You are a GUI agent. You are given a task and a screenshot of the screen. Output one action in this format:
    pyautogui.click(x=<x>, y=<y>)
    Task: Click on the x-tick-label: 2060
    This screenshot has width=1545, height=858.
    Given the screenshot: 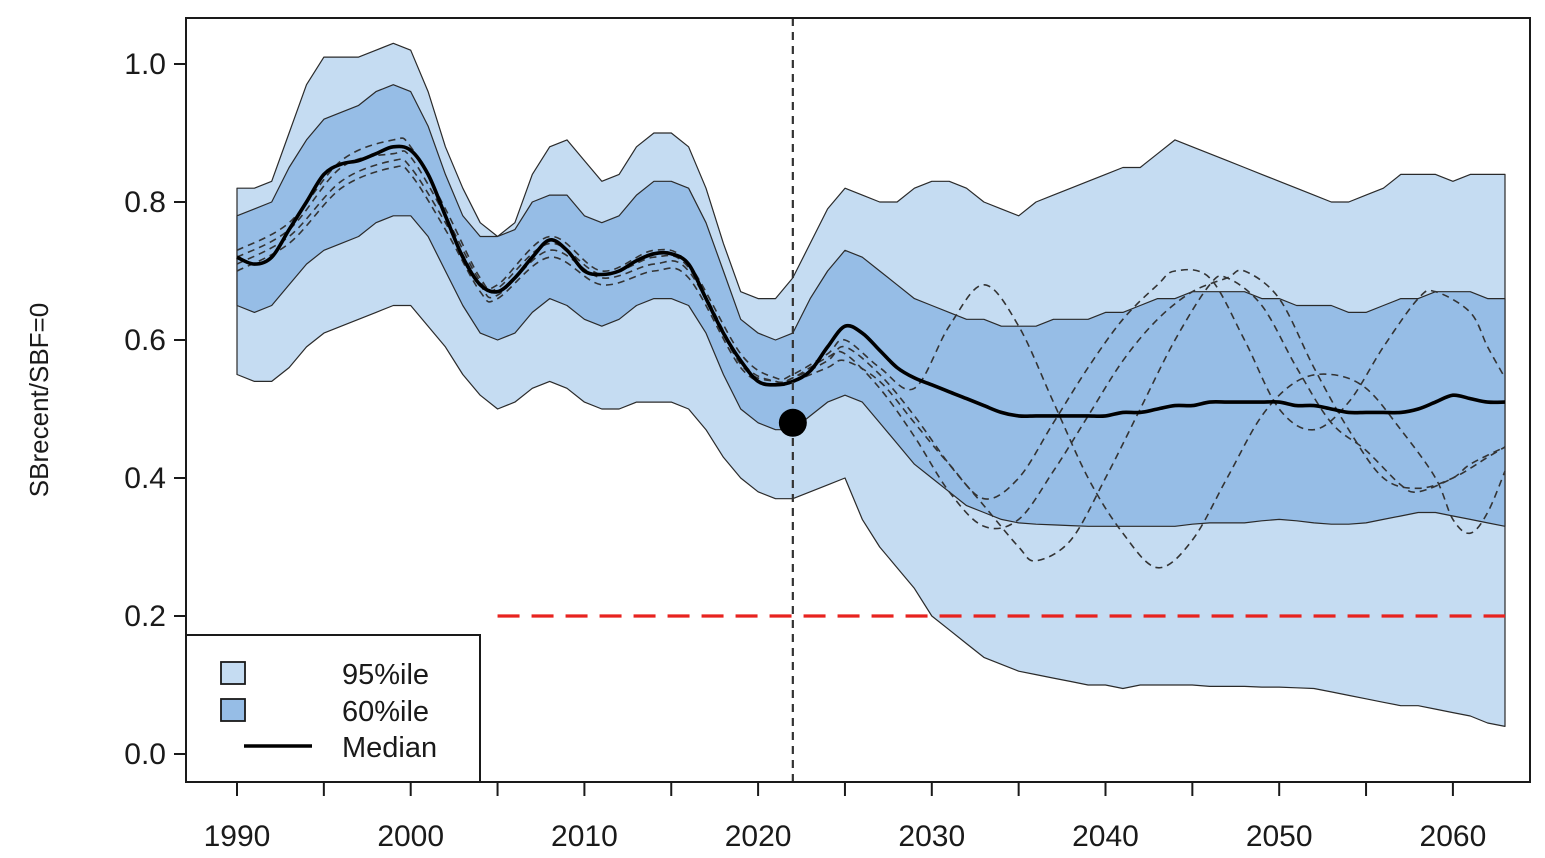 What is the action you would take?
    pyautogui.click(x=1453, y=836)
    